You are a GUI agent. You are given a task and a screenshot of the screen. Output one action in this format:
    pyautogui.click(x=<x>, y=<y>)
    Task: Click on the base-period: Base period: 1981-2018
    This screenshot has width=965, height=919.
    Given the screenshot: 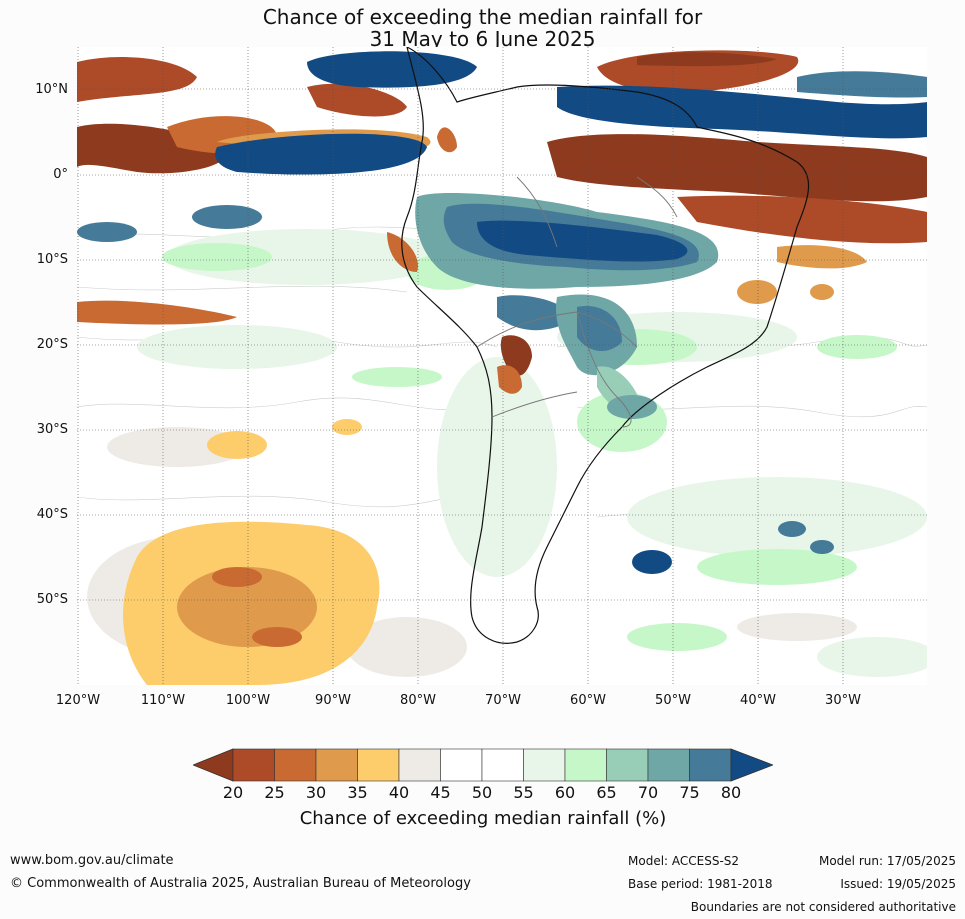 What is the action you would take?
    pyautogui.click(x=700, y=884)
    